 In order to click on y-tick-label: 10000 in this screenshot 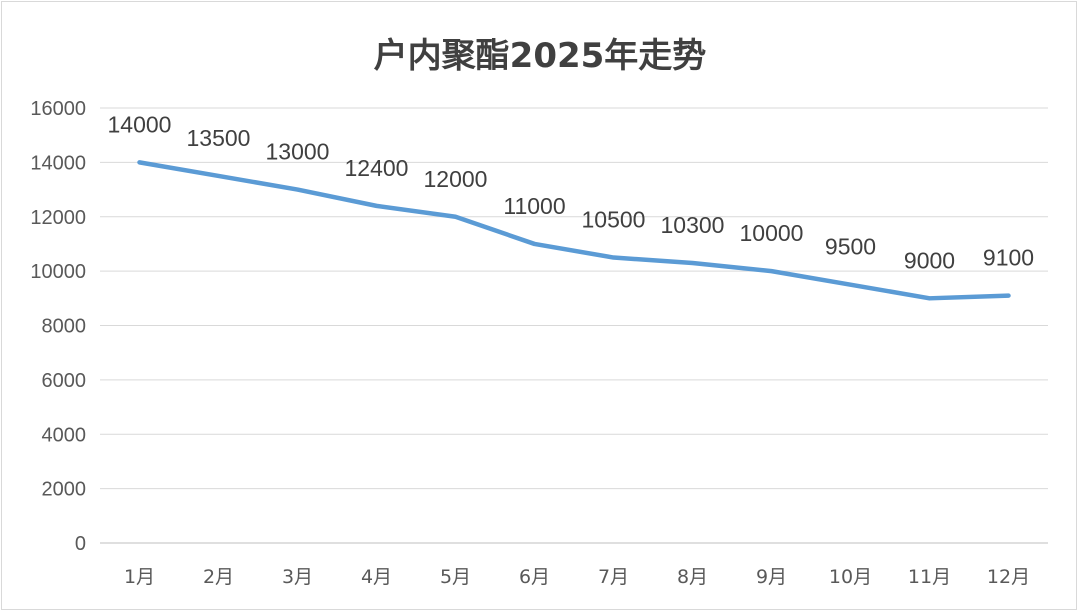, I will do `click(58, 272)`.